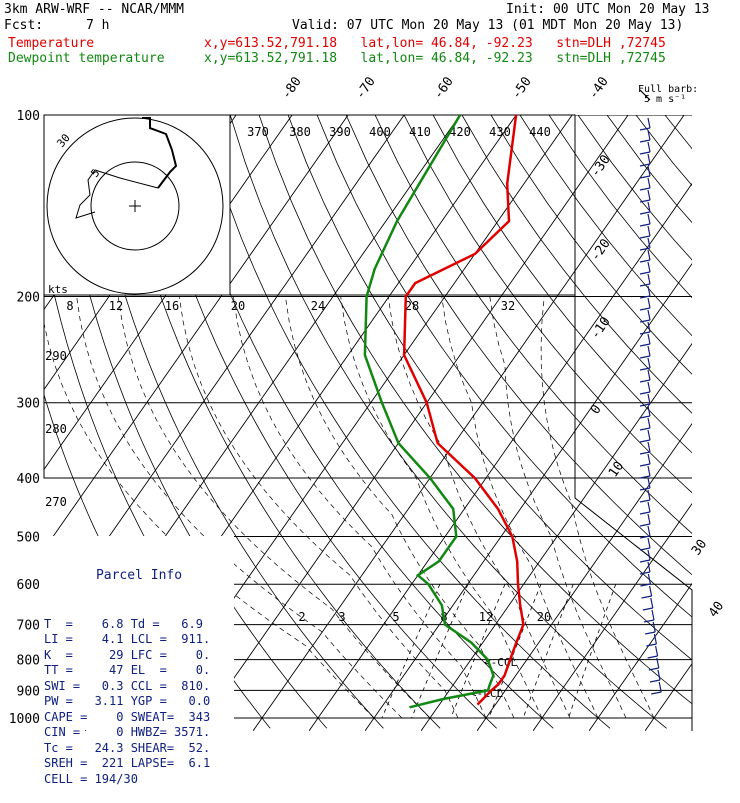 This screenshot has width=740, height=803. I want to click on isotherm-label: -60, so click(444, 88).